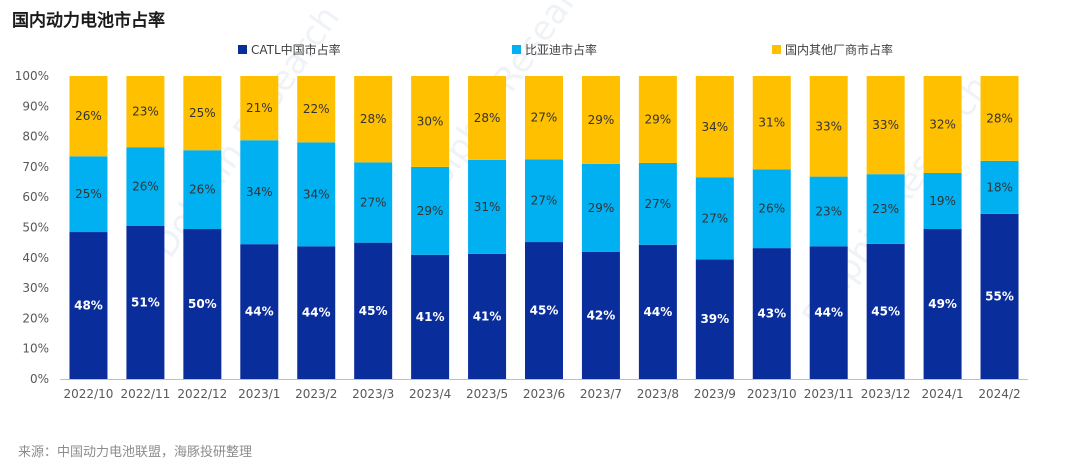 The width and height of the screenshot is (1080, 464). Describe the element at coordinates (259, 394) in the screenshot. I see `x-tick-label: 2023/1` at that location.